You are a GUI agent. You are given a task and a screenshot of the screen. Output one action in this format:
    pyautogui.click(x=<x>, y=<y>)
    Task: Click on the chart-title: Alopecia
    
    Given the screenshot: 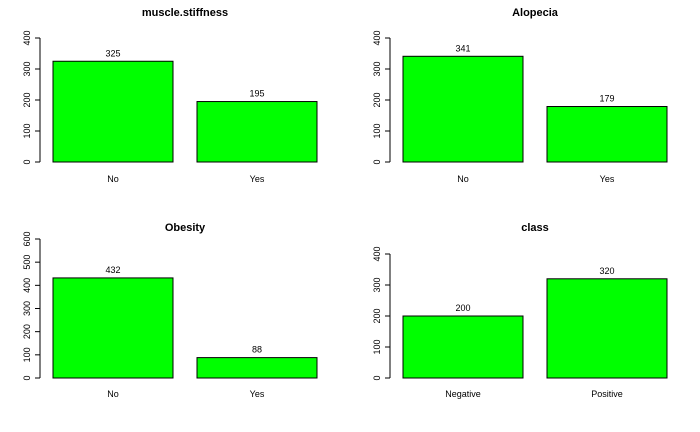 What is the action you would take?
    pyautogui.click(x=535, y=13)
    